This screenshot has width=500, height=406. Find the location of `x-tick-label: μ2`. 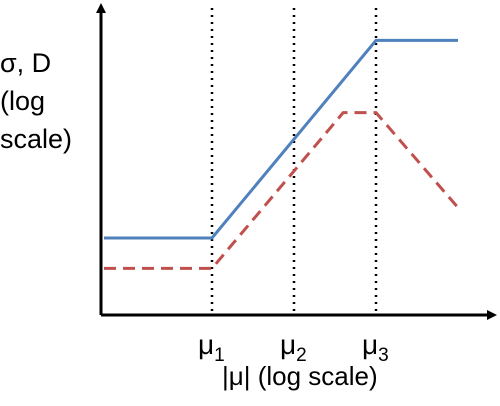

x-tick-label: μ2 is located at coordinates (293, 347).